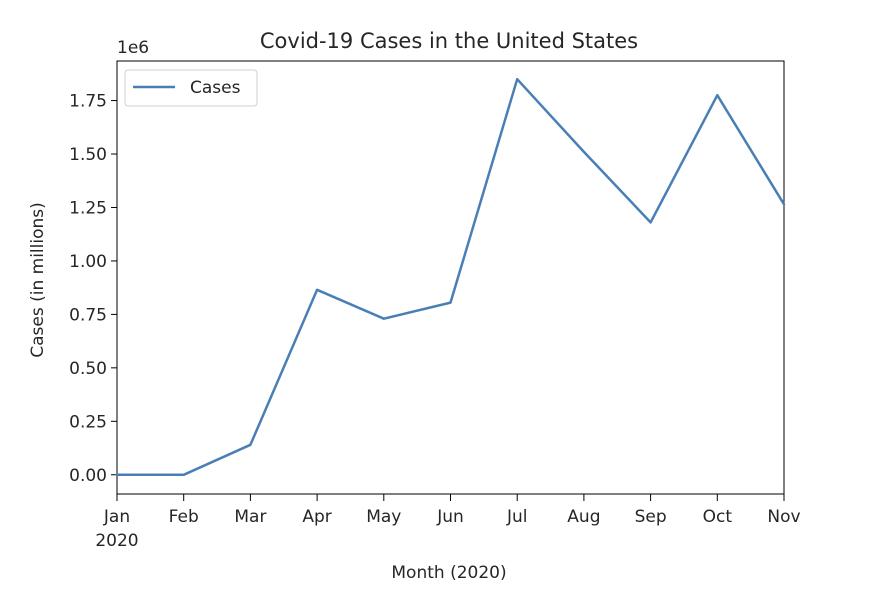 Image resolution: width=872 pixels, height=606 pixels. I want to click on y-tick-label: 1.50, so click(88, 155).